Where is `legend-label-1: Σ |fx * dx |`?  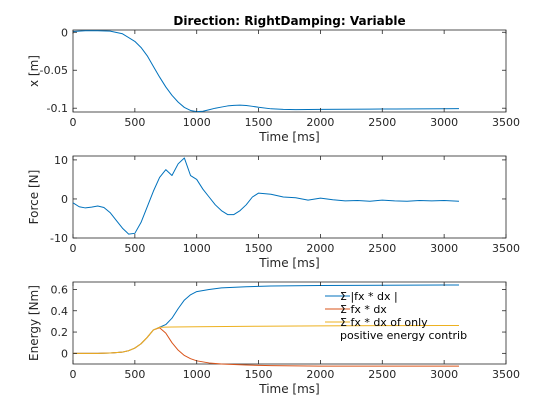
legend-label-1: Σ |fx * dx | is located at coordinates (369, 296).